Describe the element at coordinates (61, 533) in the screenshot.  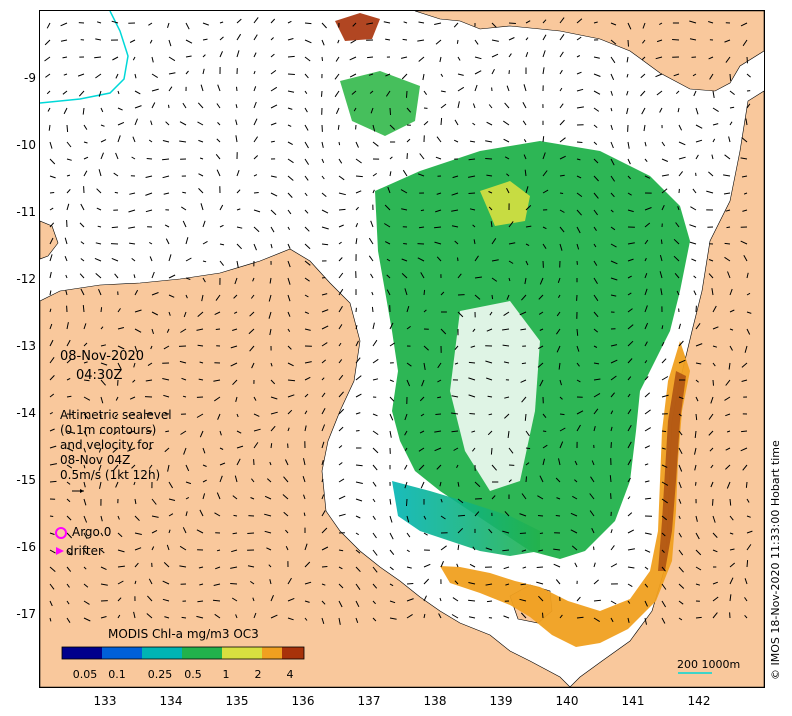
I see `argo-marker` at that location.